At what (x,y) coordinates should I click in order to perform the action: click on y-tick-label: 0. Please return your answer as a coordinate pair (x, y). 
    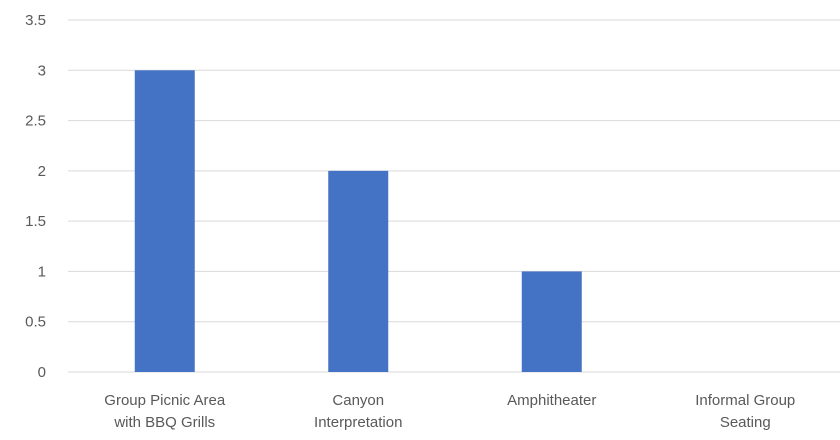
    Looking at the image, I should click on (42, 372).